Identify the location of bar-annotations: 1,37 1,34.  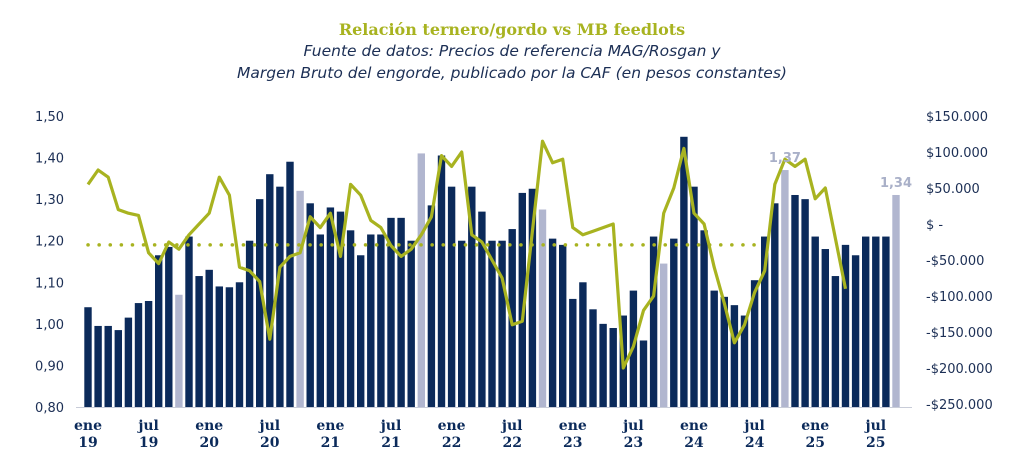
(840, 171).